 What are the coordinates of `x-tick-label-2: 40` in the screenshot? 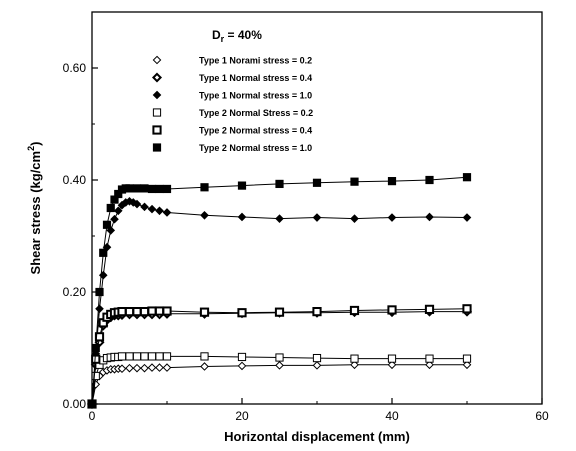 It's located at (392, 416).